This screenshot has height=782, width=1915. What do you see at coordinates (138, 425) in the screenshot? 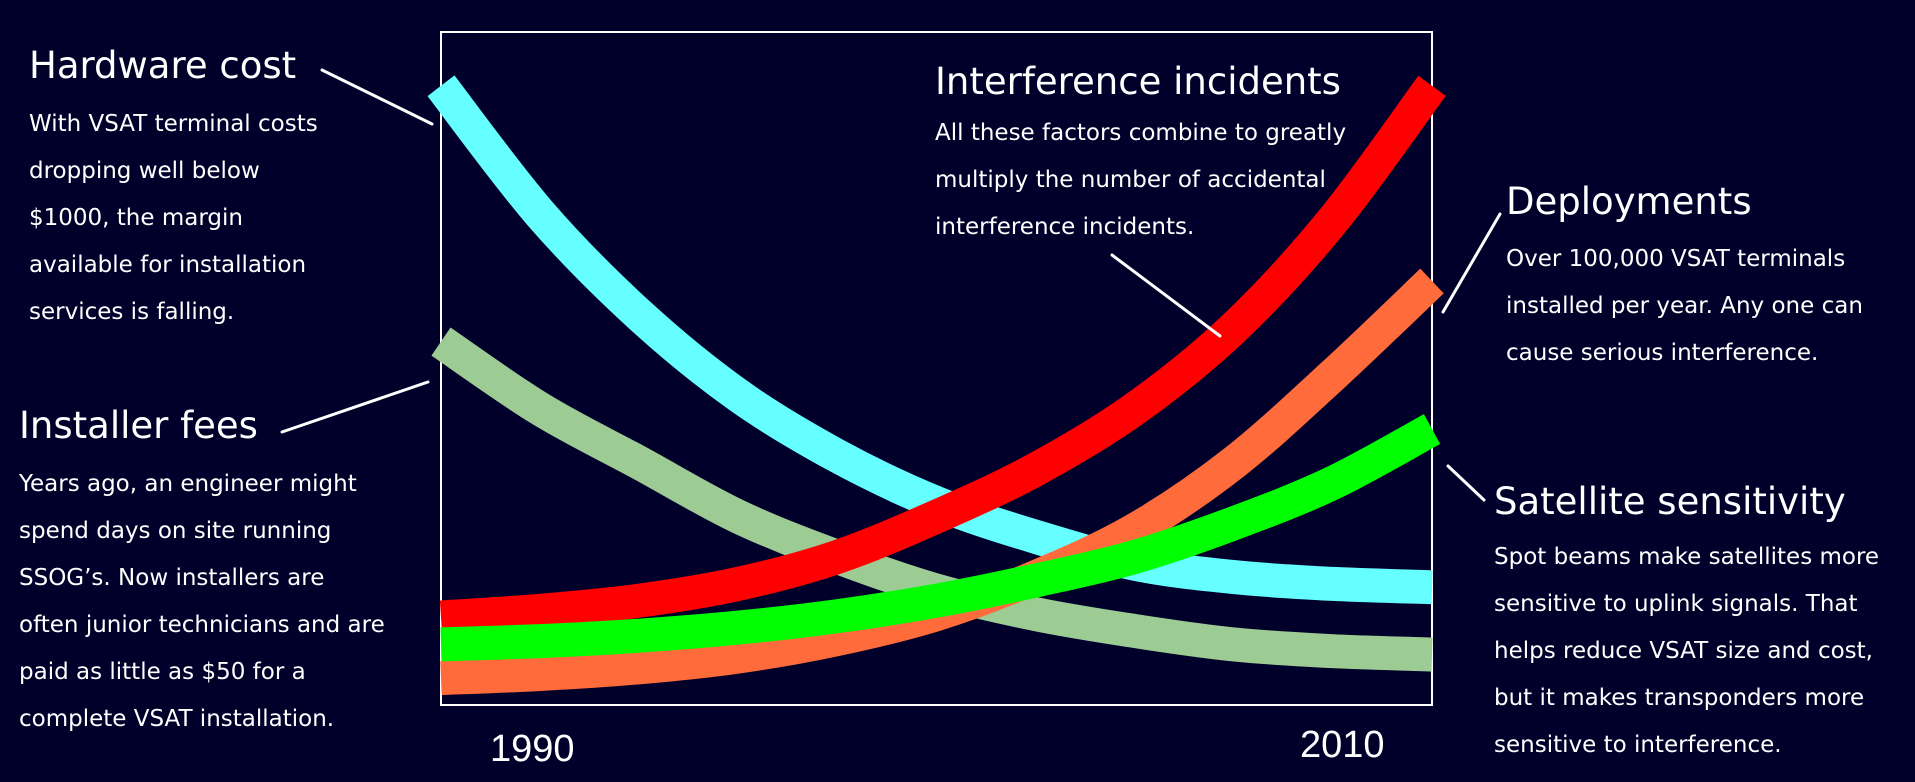
I see `installer-fees-title: Installer fees` at bounding box center [138, 425].